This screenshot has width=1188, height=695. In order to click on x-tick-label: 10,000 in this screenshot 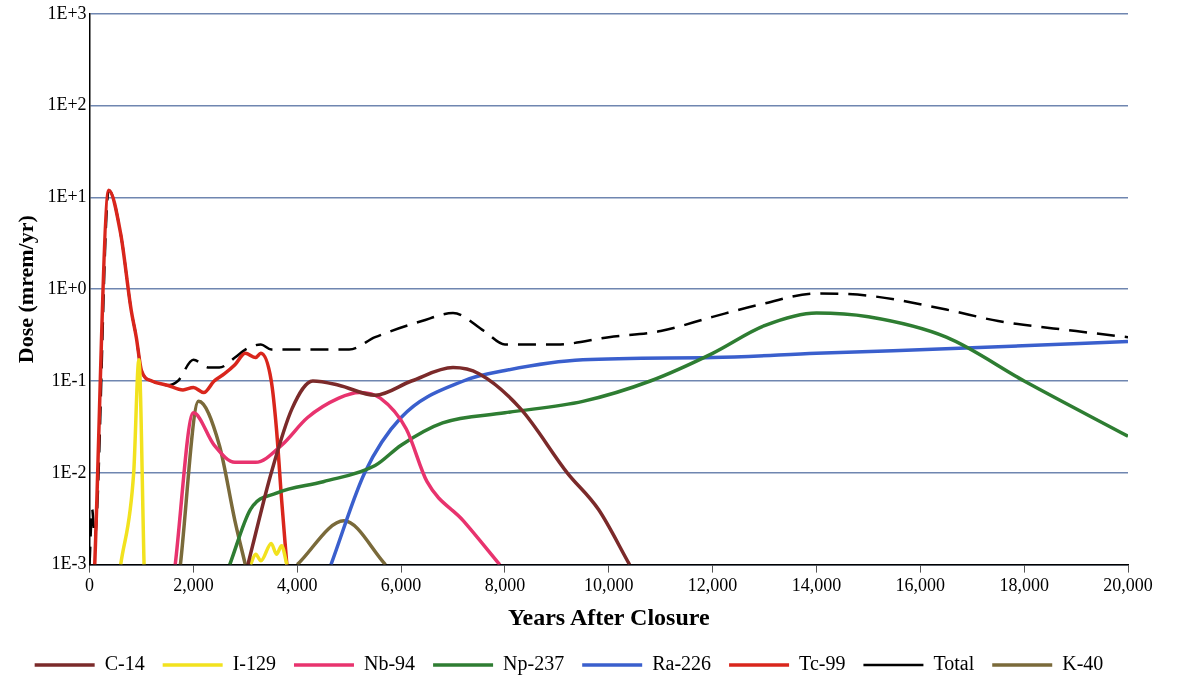, I will do `click(609, 585)`.